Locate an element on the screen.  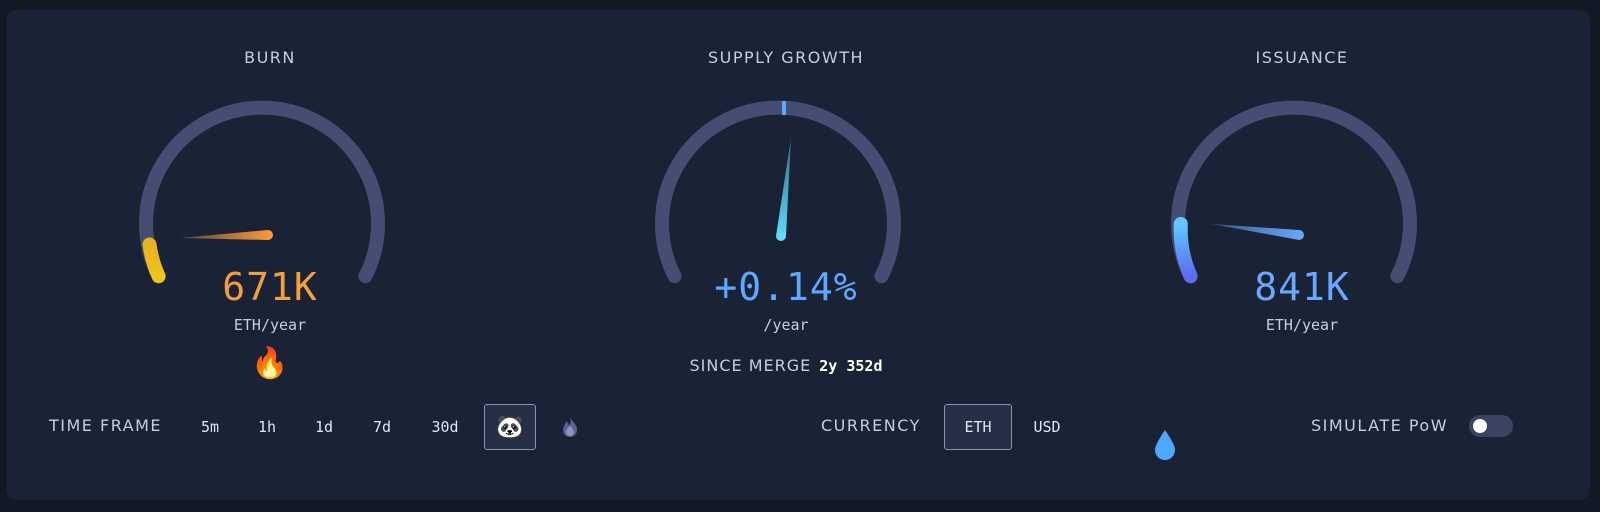
issuance-dial is located at coordinates (1294, 192).